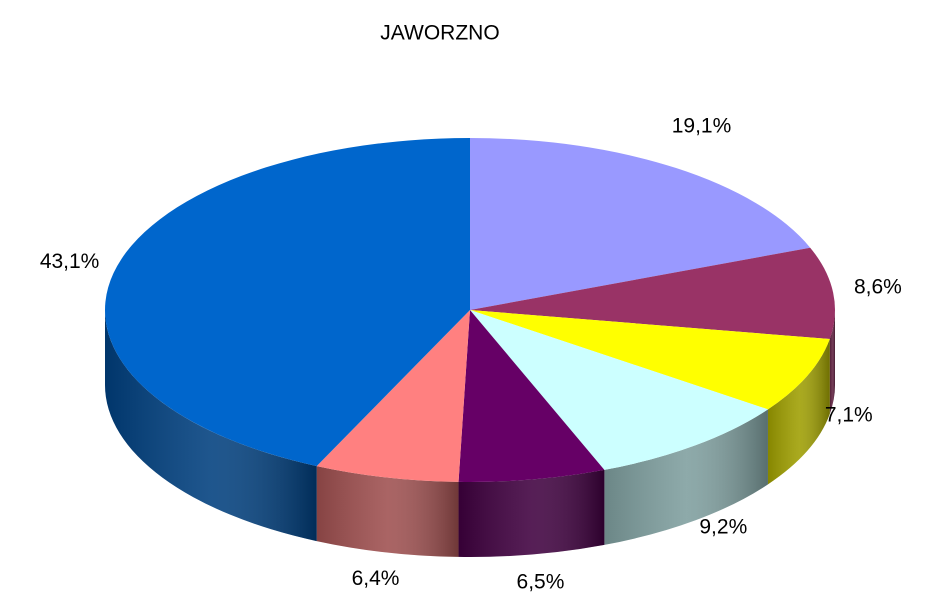  What do you see at coordinates (70, 261) in the screenshot?
I see `data-label: 43,1%` at bounding box center [70, 261].